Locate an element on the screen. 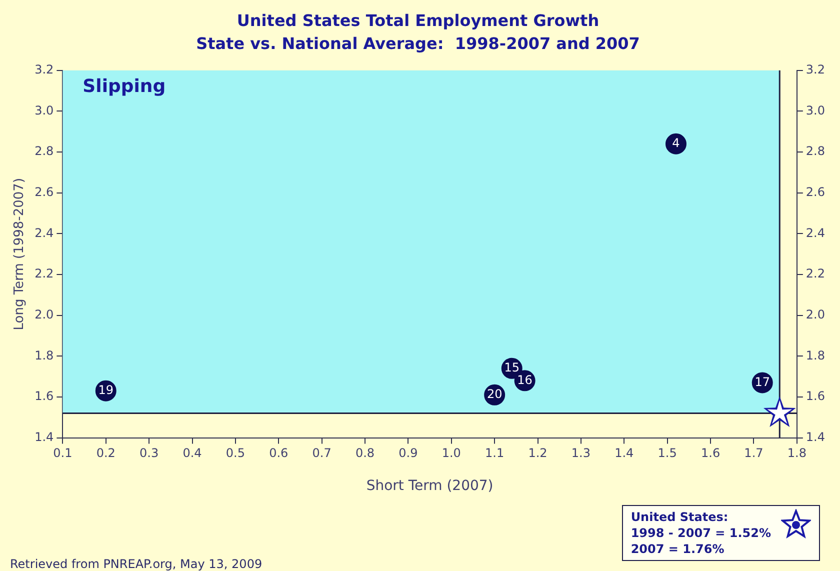 This screenshot has width=840, height=571. x-tick-label: 0.6 is located at coordinates (278, 453).